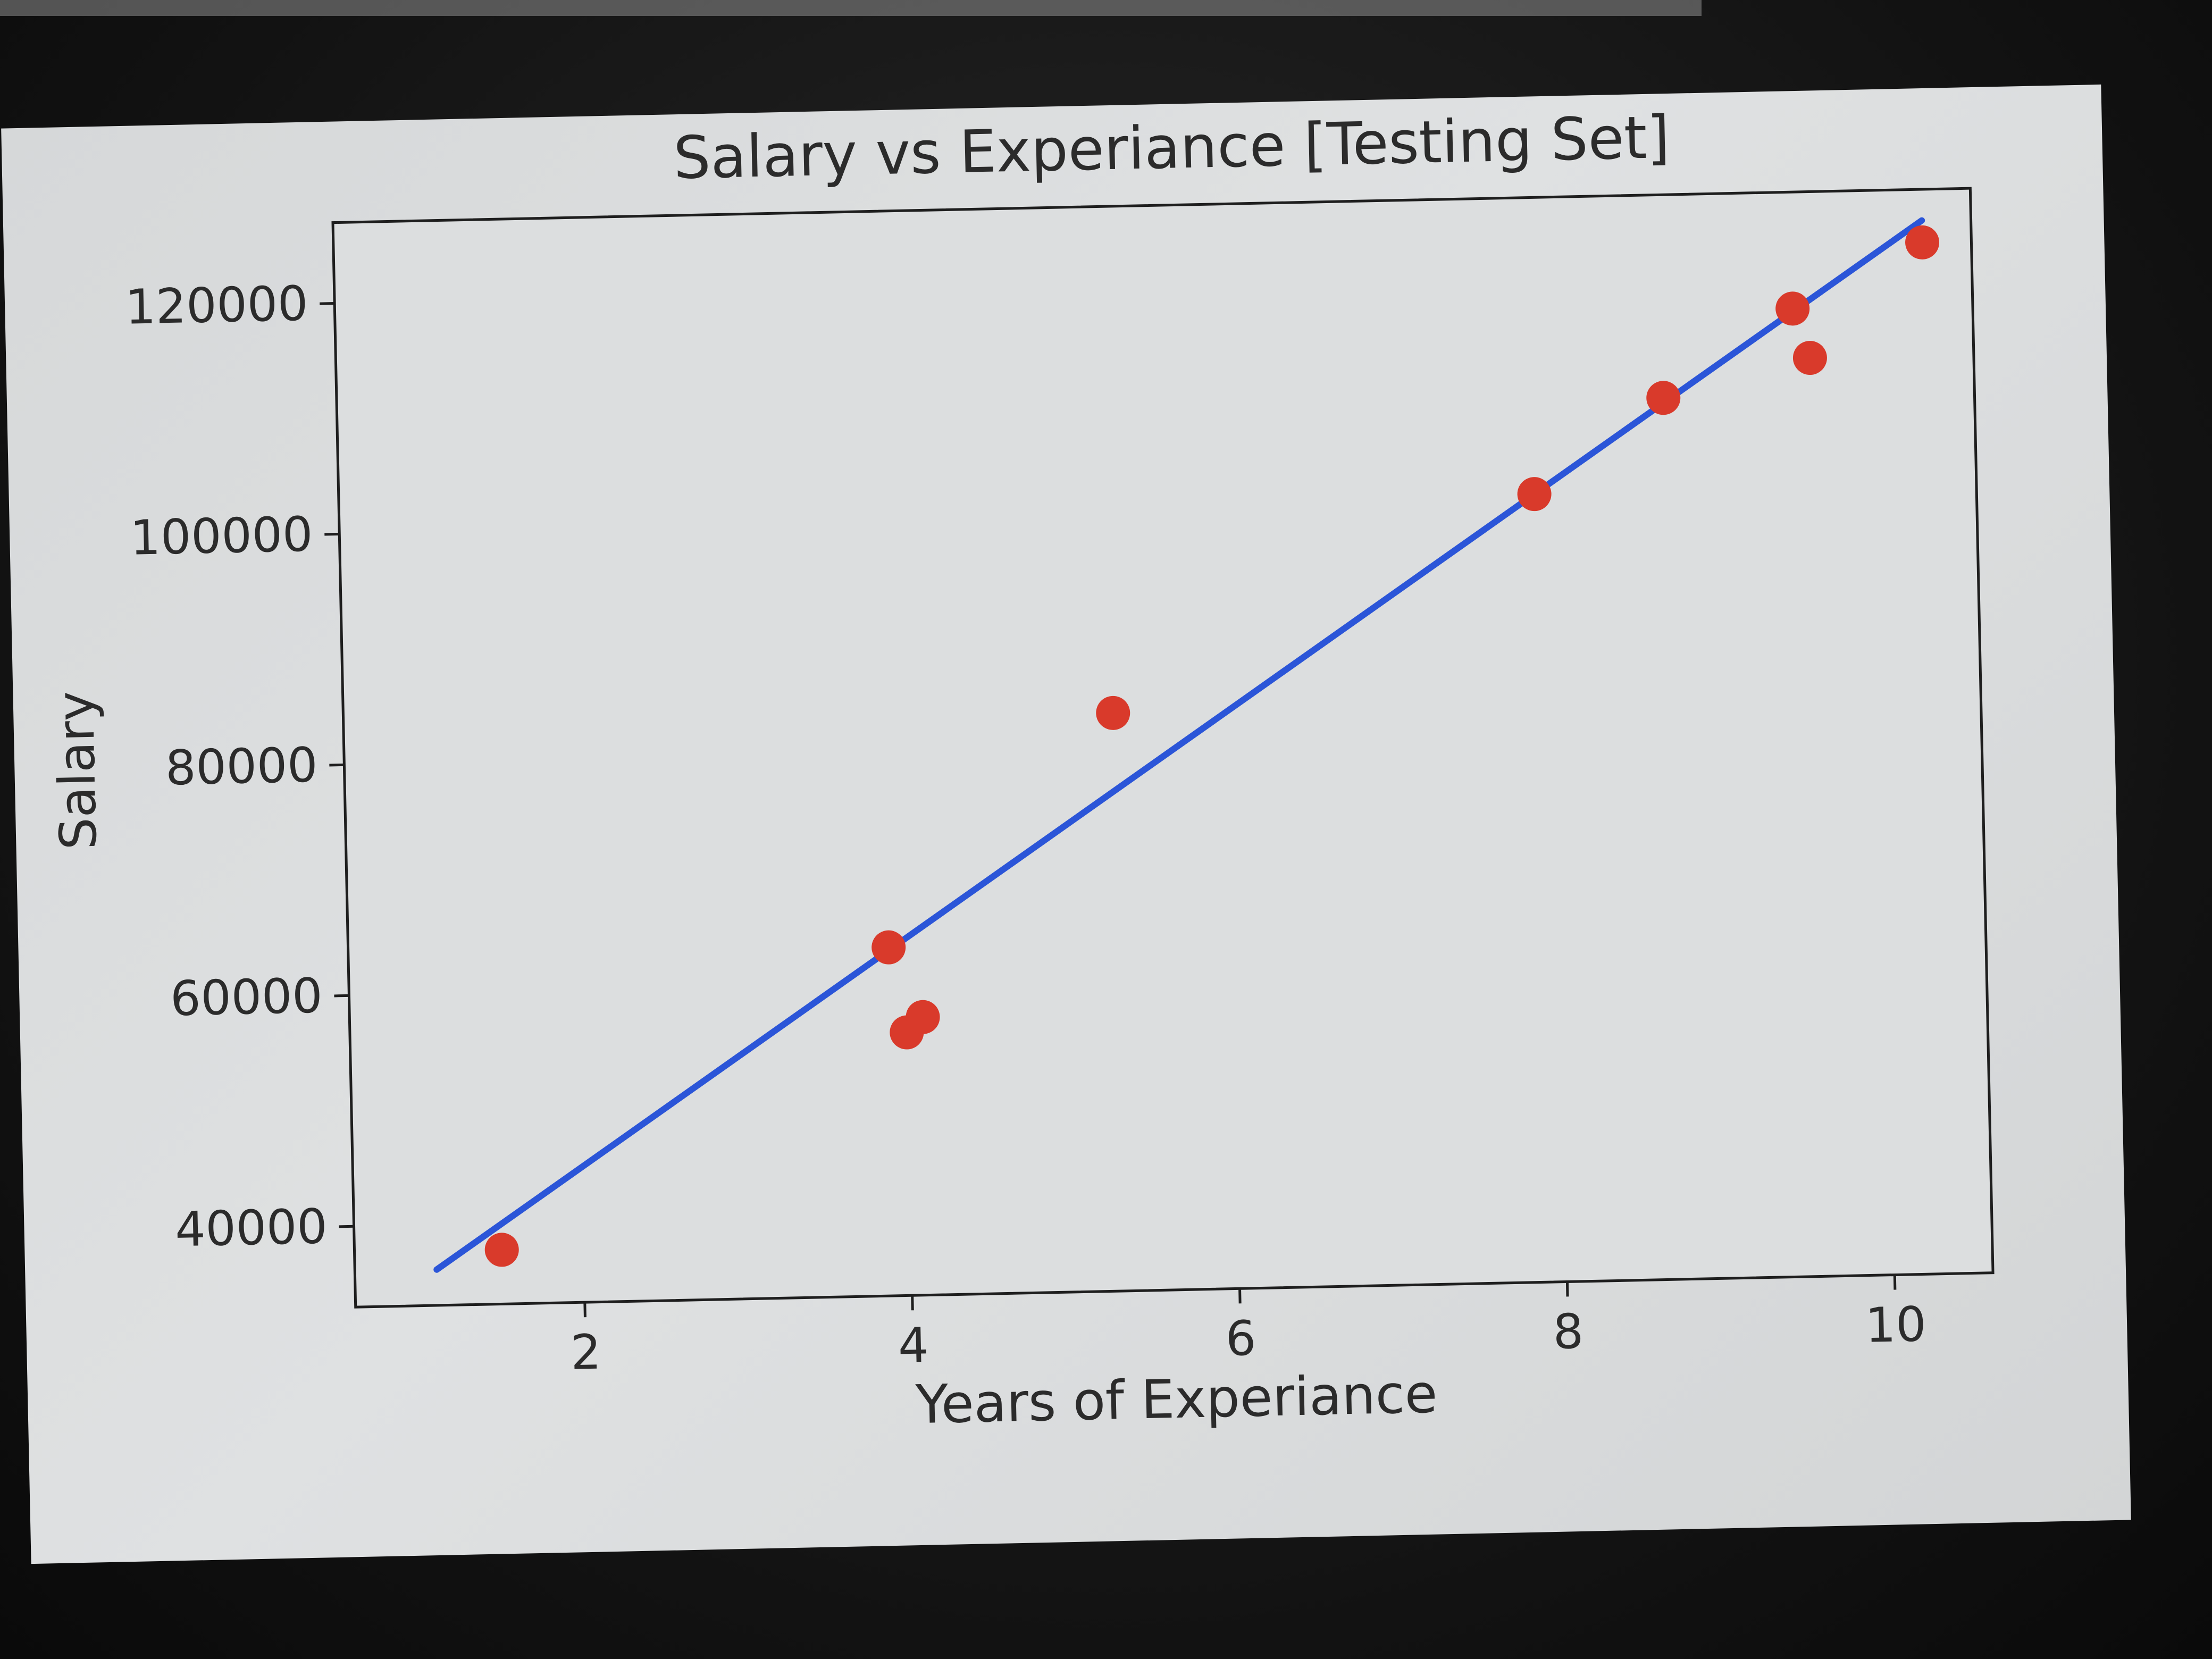  What do you see at coordinates (1171, 147) in the screenshot?
I see `chart-title: Salary vs Experiance [Testing Set]` at bounding box center [1171, 147].